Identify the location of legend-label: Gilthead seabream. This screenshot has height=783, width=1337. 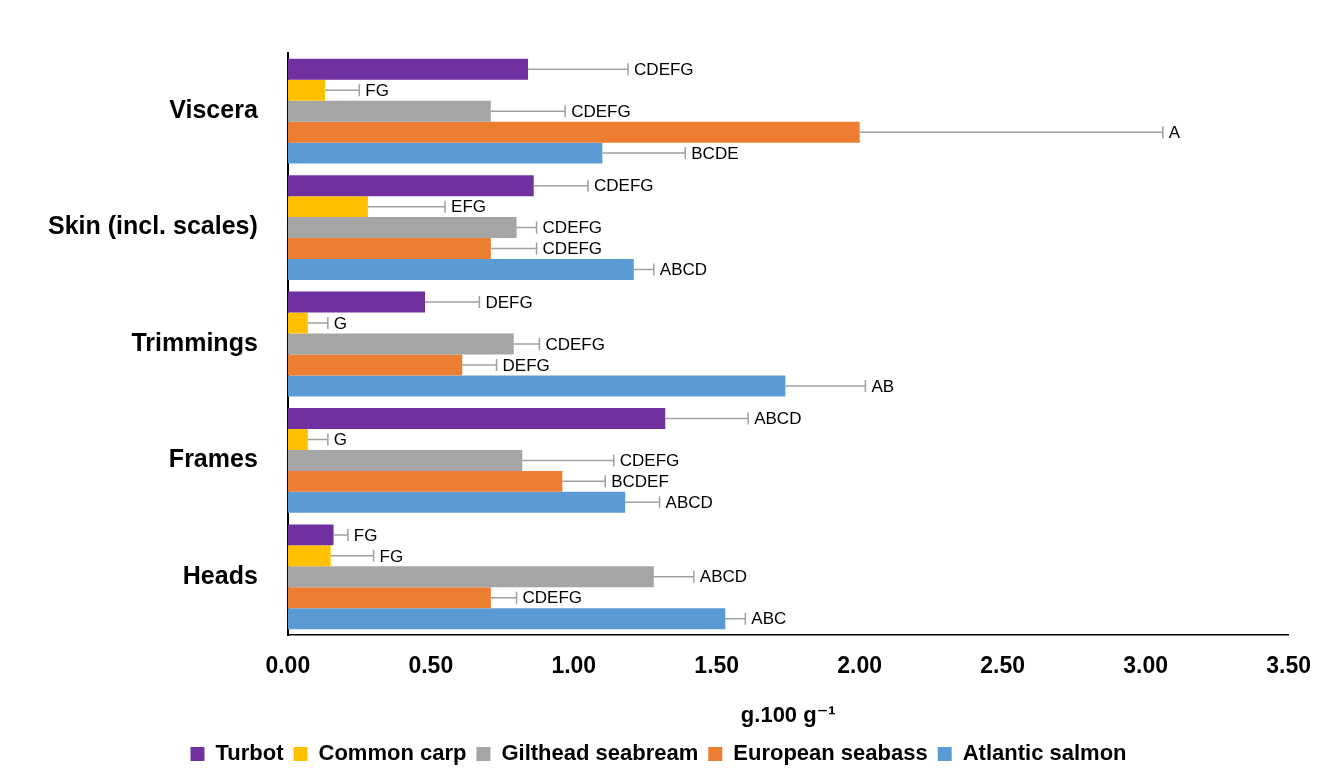
(600, 753).